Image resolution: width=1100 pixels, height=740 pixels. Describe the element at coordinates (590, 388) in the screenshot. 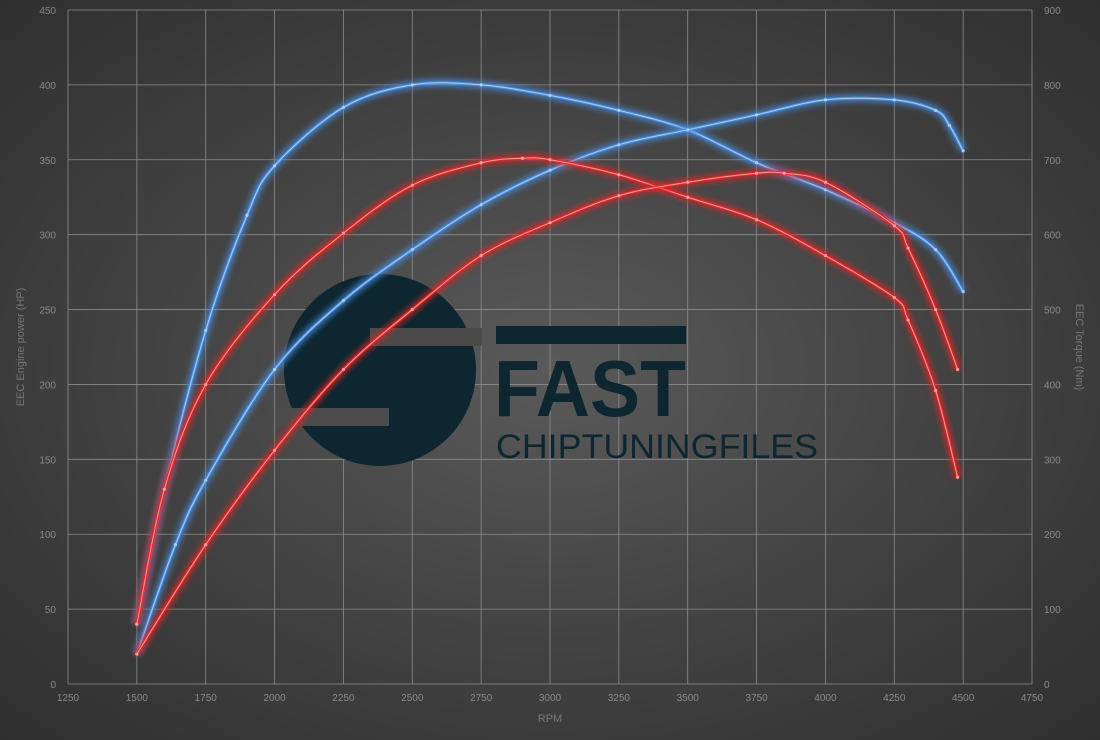

I see `logo-text-fast: FAST` at that location.